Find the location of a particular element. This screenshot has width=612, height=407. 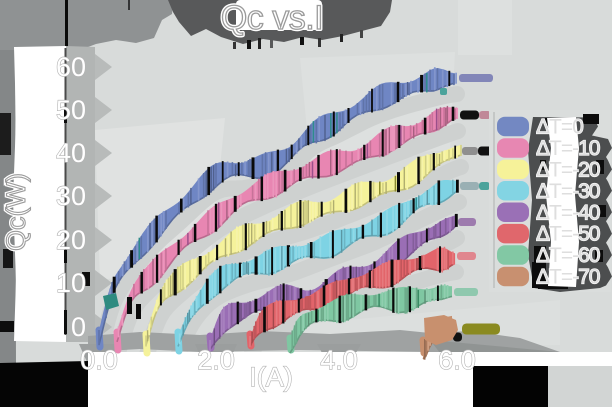

svg-text: 20 is located at coordinates (71, 240).